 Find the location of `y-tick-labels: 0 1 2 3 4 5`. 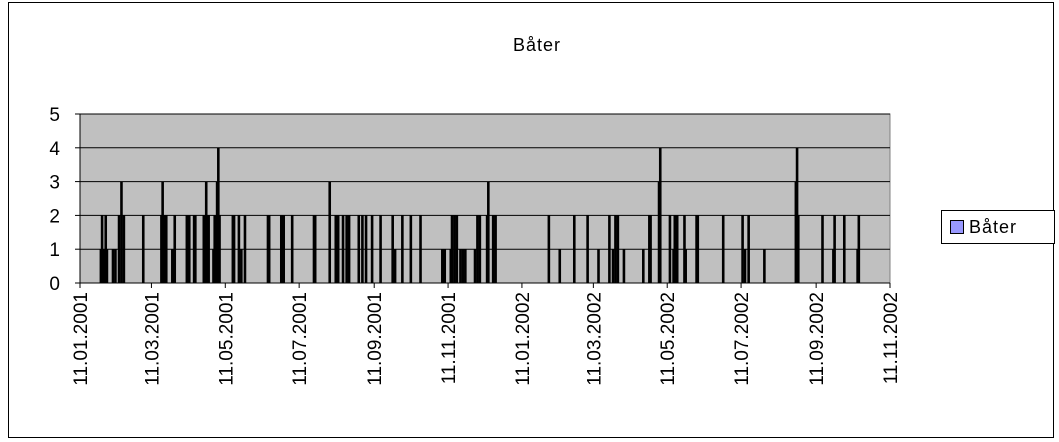

y-tick-labels: 0 1 2 3 4 5 is located at coordinates (54, 200).